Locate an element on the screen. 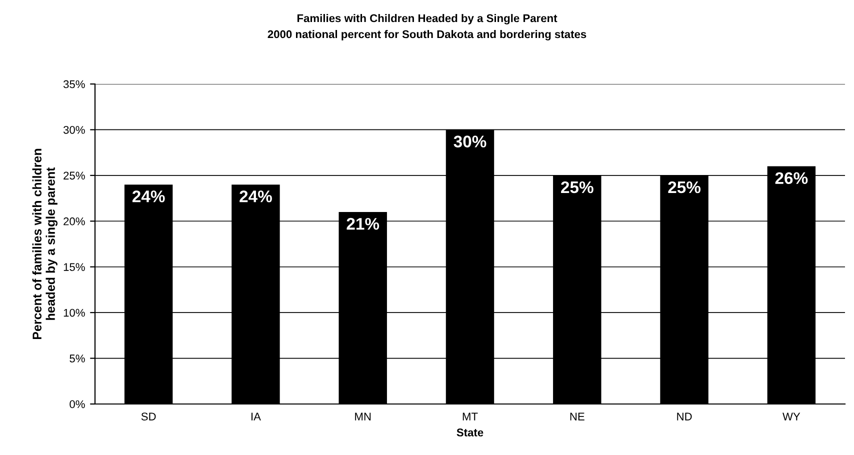 This screenshot has height=455, width=854. x-tick-label: MN is located at coordinates (363, 416).